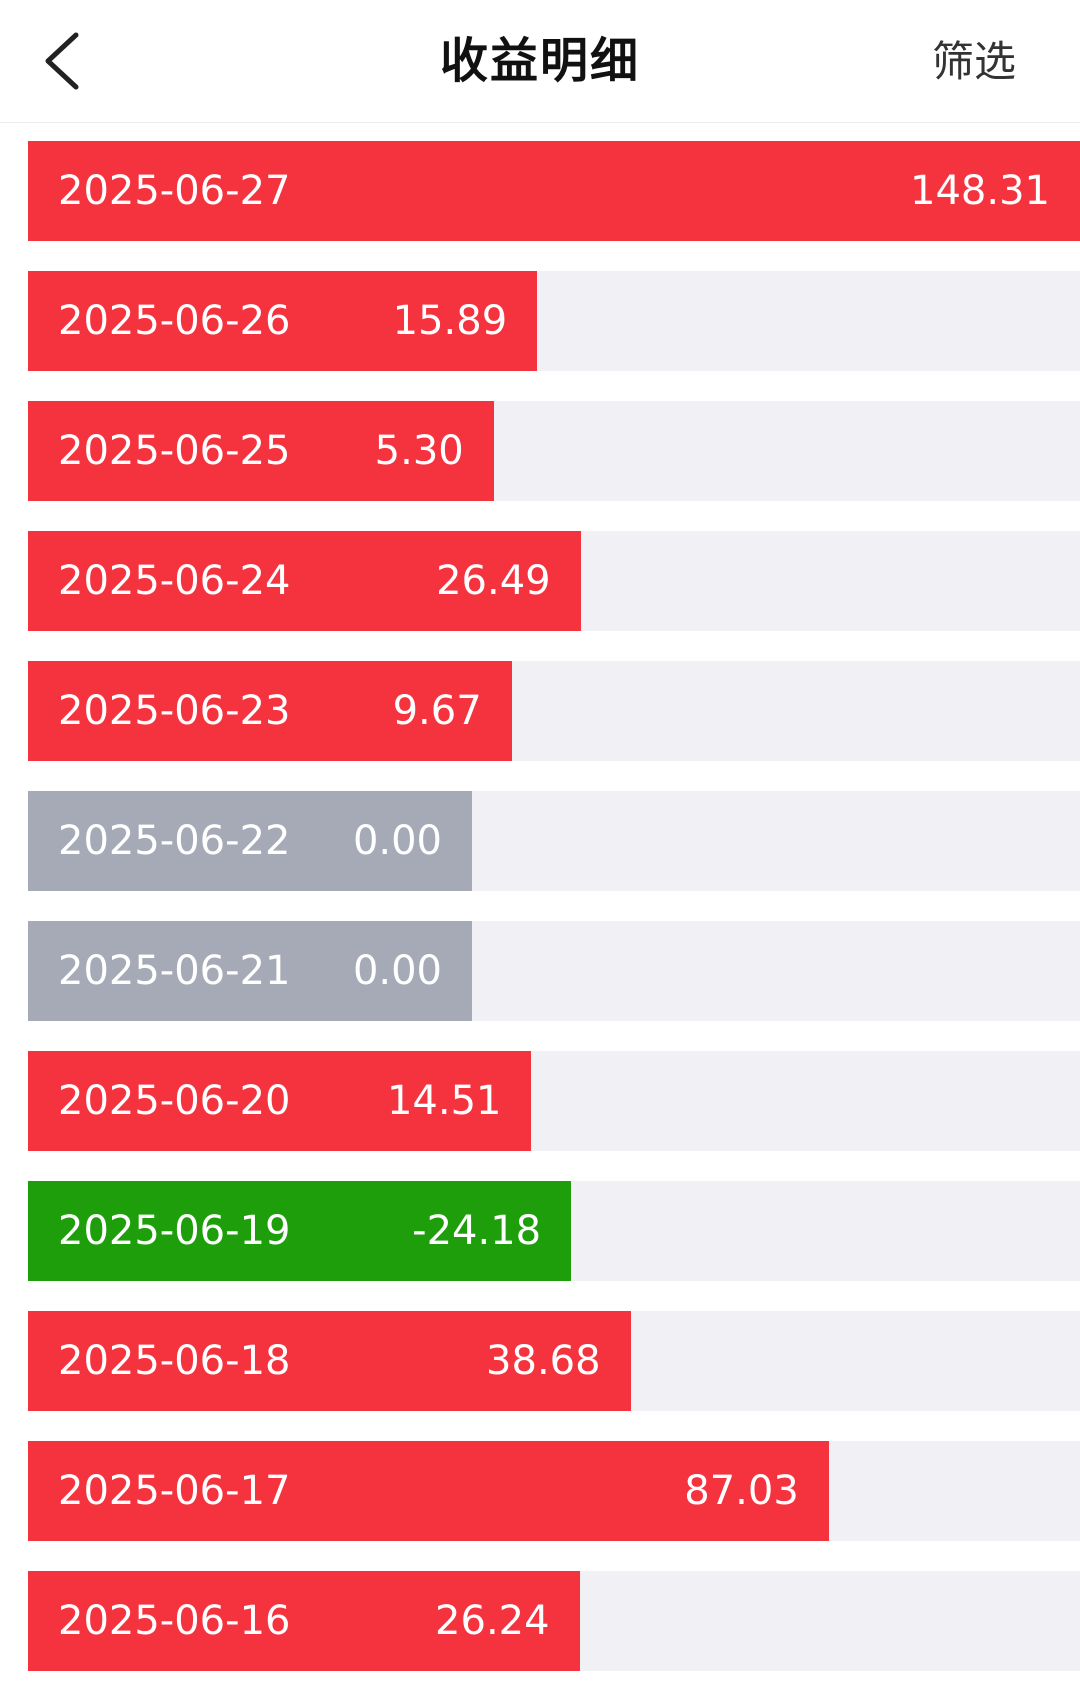  Describe the element at coordinates (174, 1491) in the screenshot. I see `earnings-date: 2025-06-17` at that location.